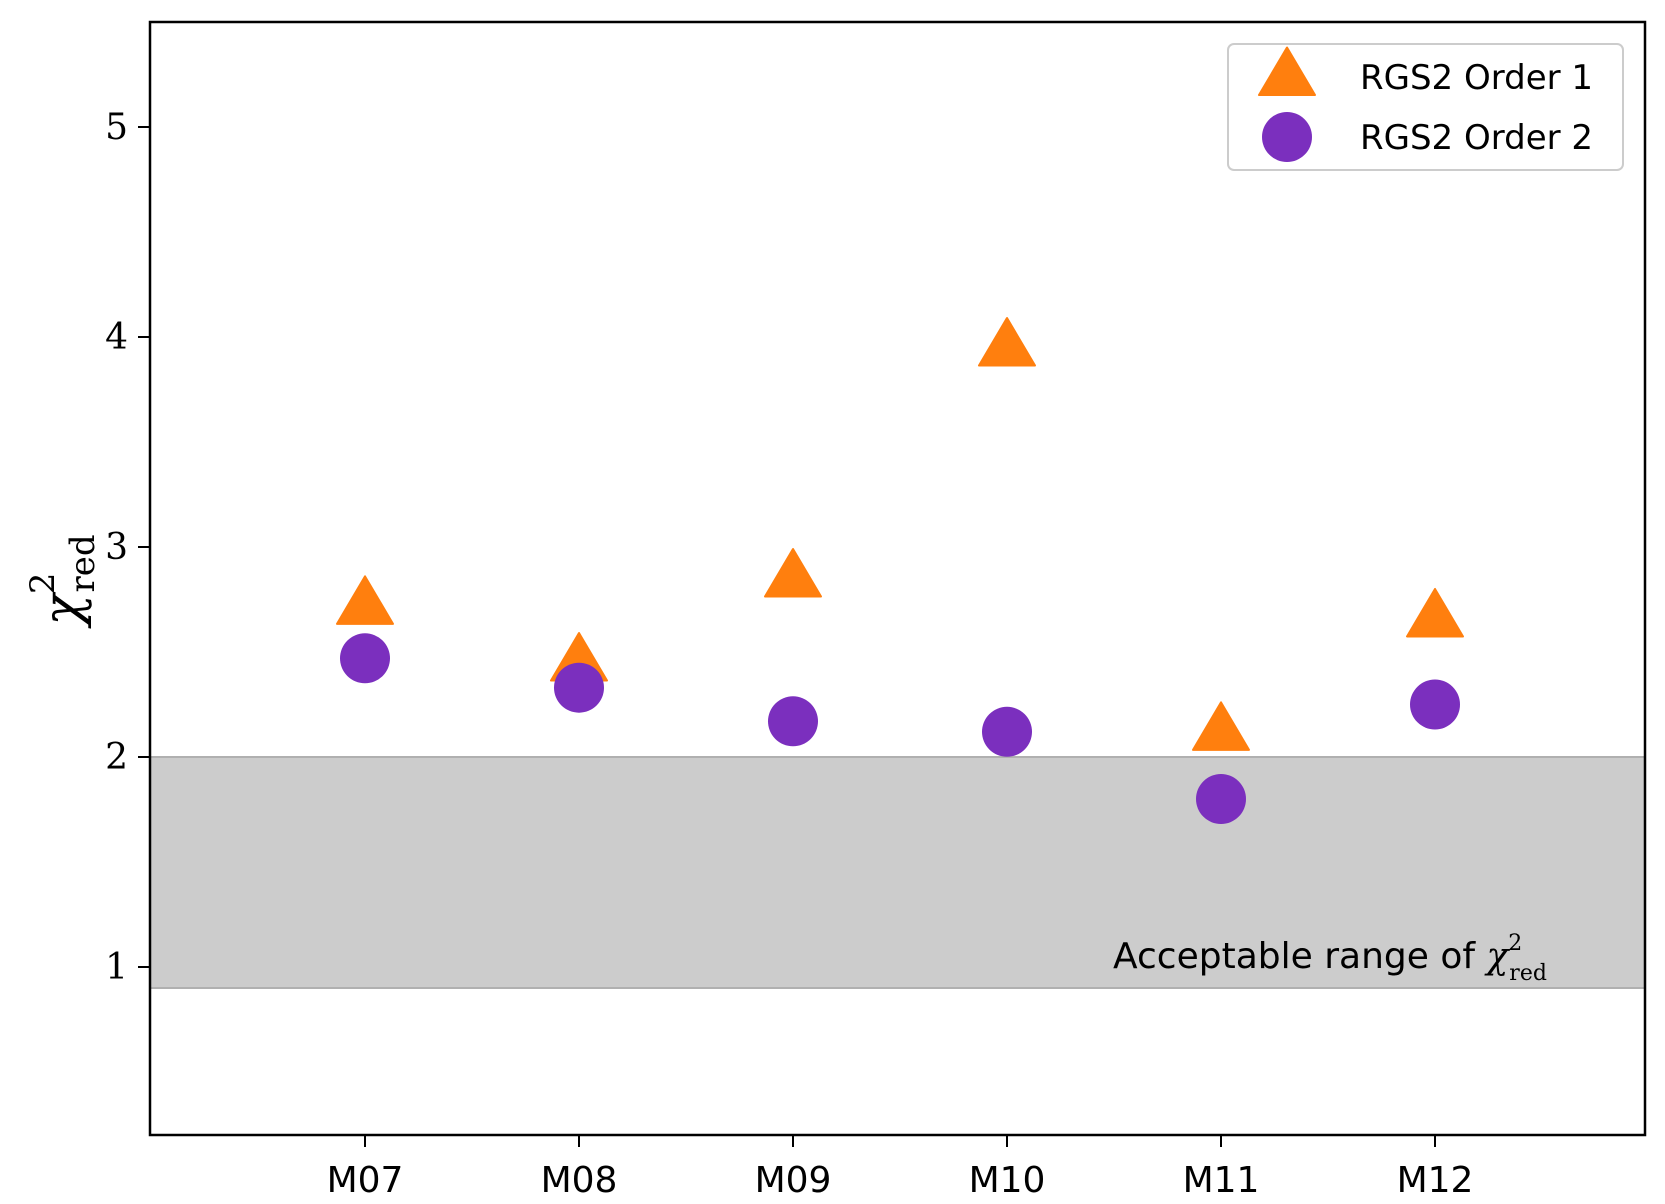  Describe the element at coordinates (1007, 1180) in the screenshot. I see `x-tick-label: M10` at that location.